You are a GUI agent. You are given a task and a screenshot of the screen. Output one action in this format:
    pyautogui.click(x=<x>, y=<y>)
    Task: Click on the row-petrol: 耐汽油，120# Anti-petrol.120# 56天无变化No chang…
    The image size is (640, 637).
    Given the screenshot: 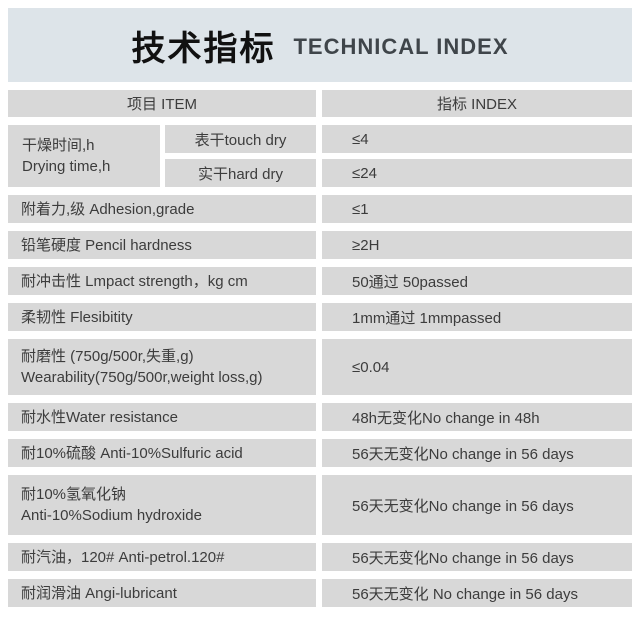 What is the action you would take?
    pyautogui.click(x=320, y=557)
    